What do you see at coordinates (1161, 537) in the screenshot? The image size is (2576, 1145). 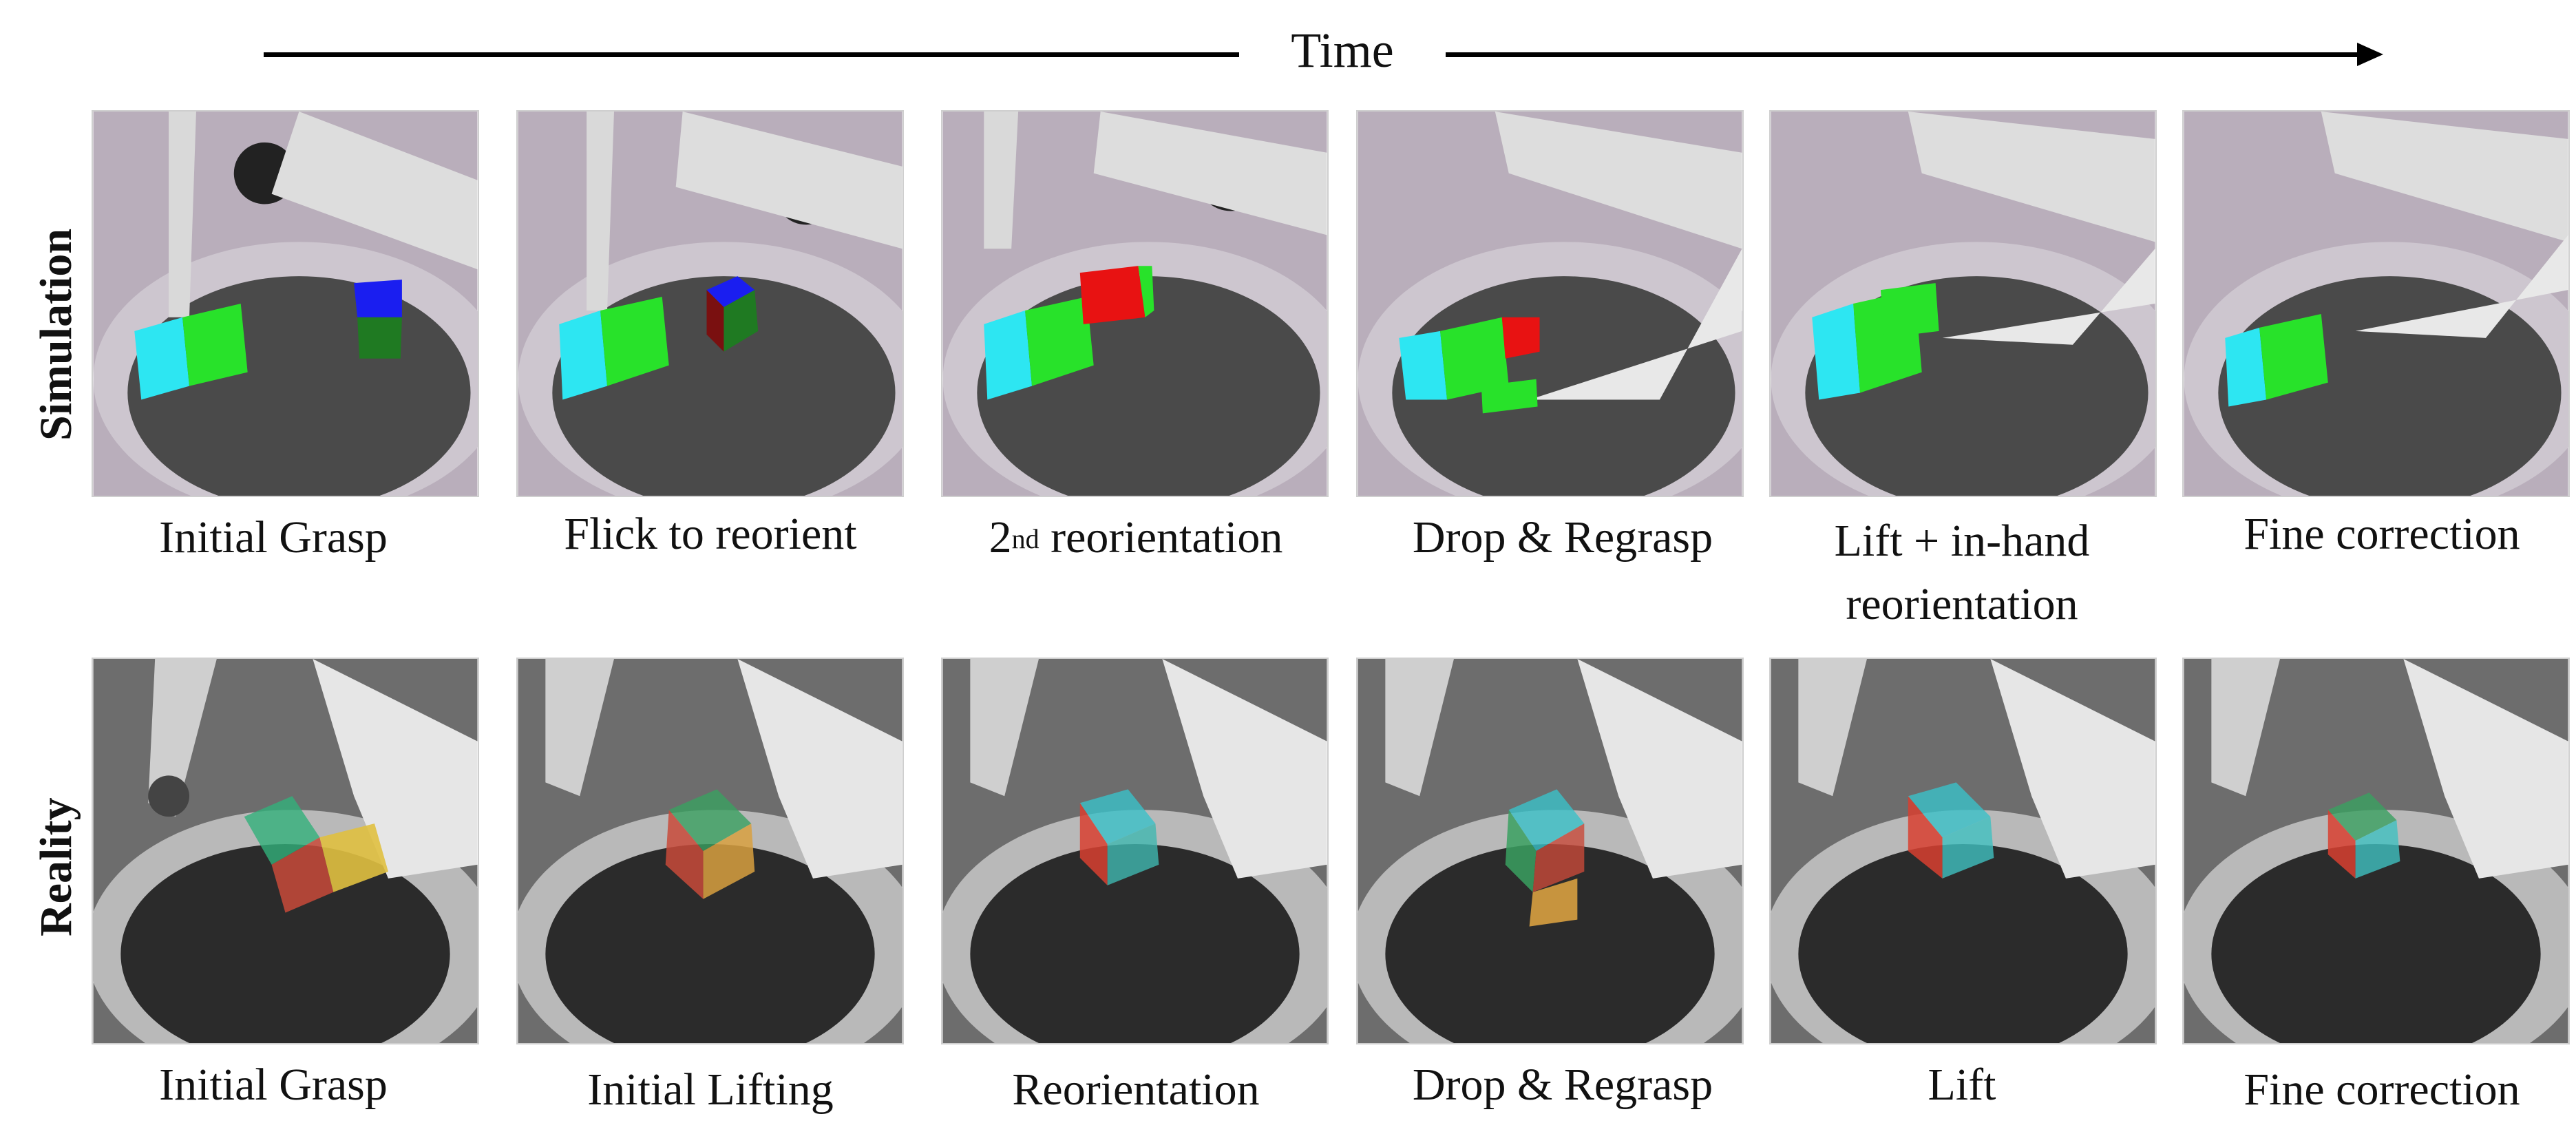 I see `sim-caption-3-suffix: reorientation` at bounding box center [1161, 537].